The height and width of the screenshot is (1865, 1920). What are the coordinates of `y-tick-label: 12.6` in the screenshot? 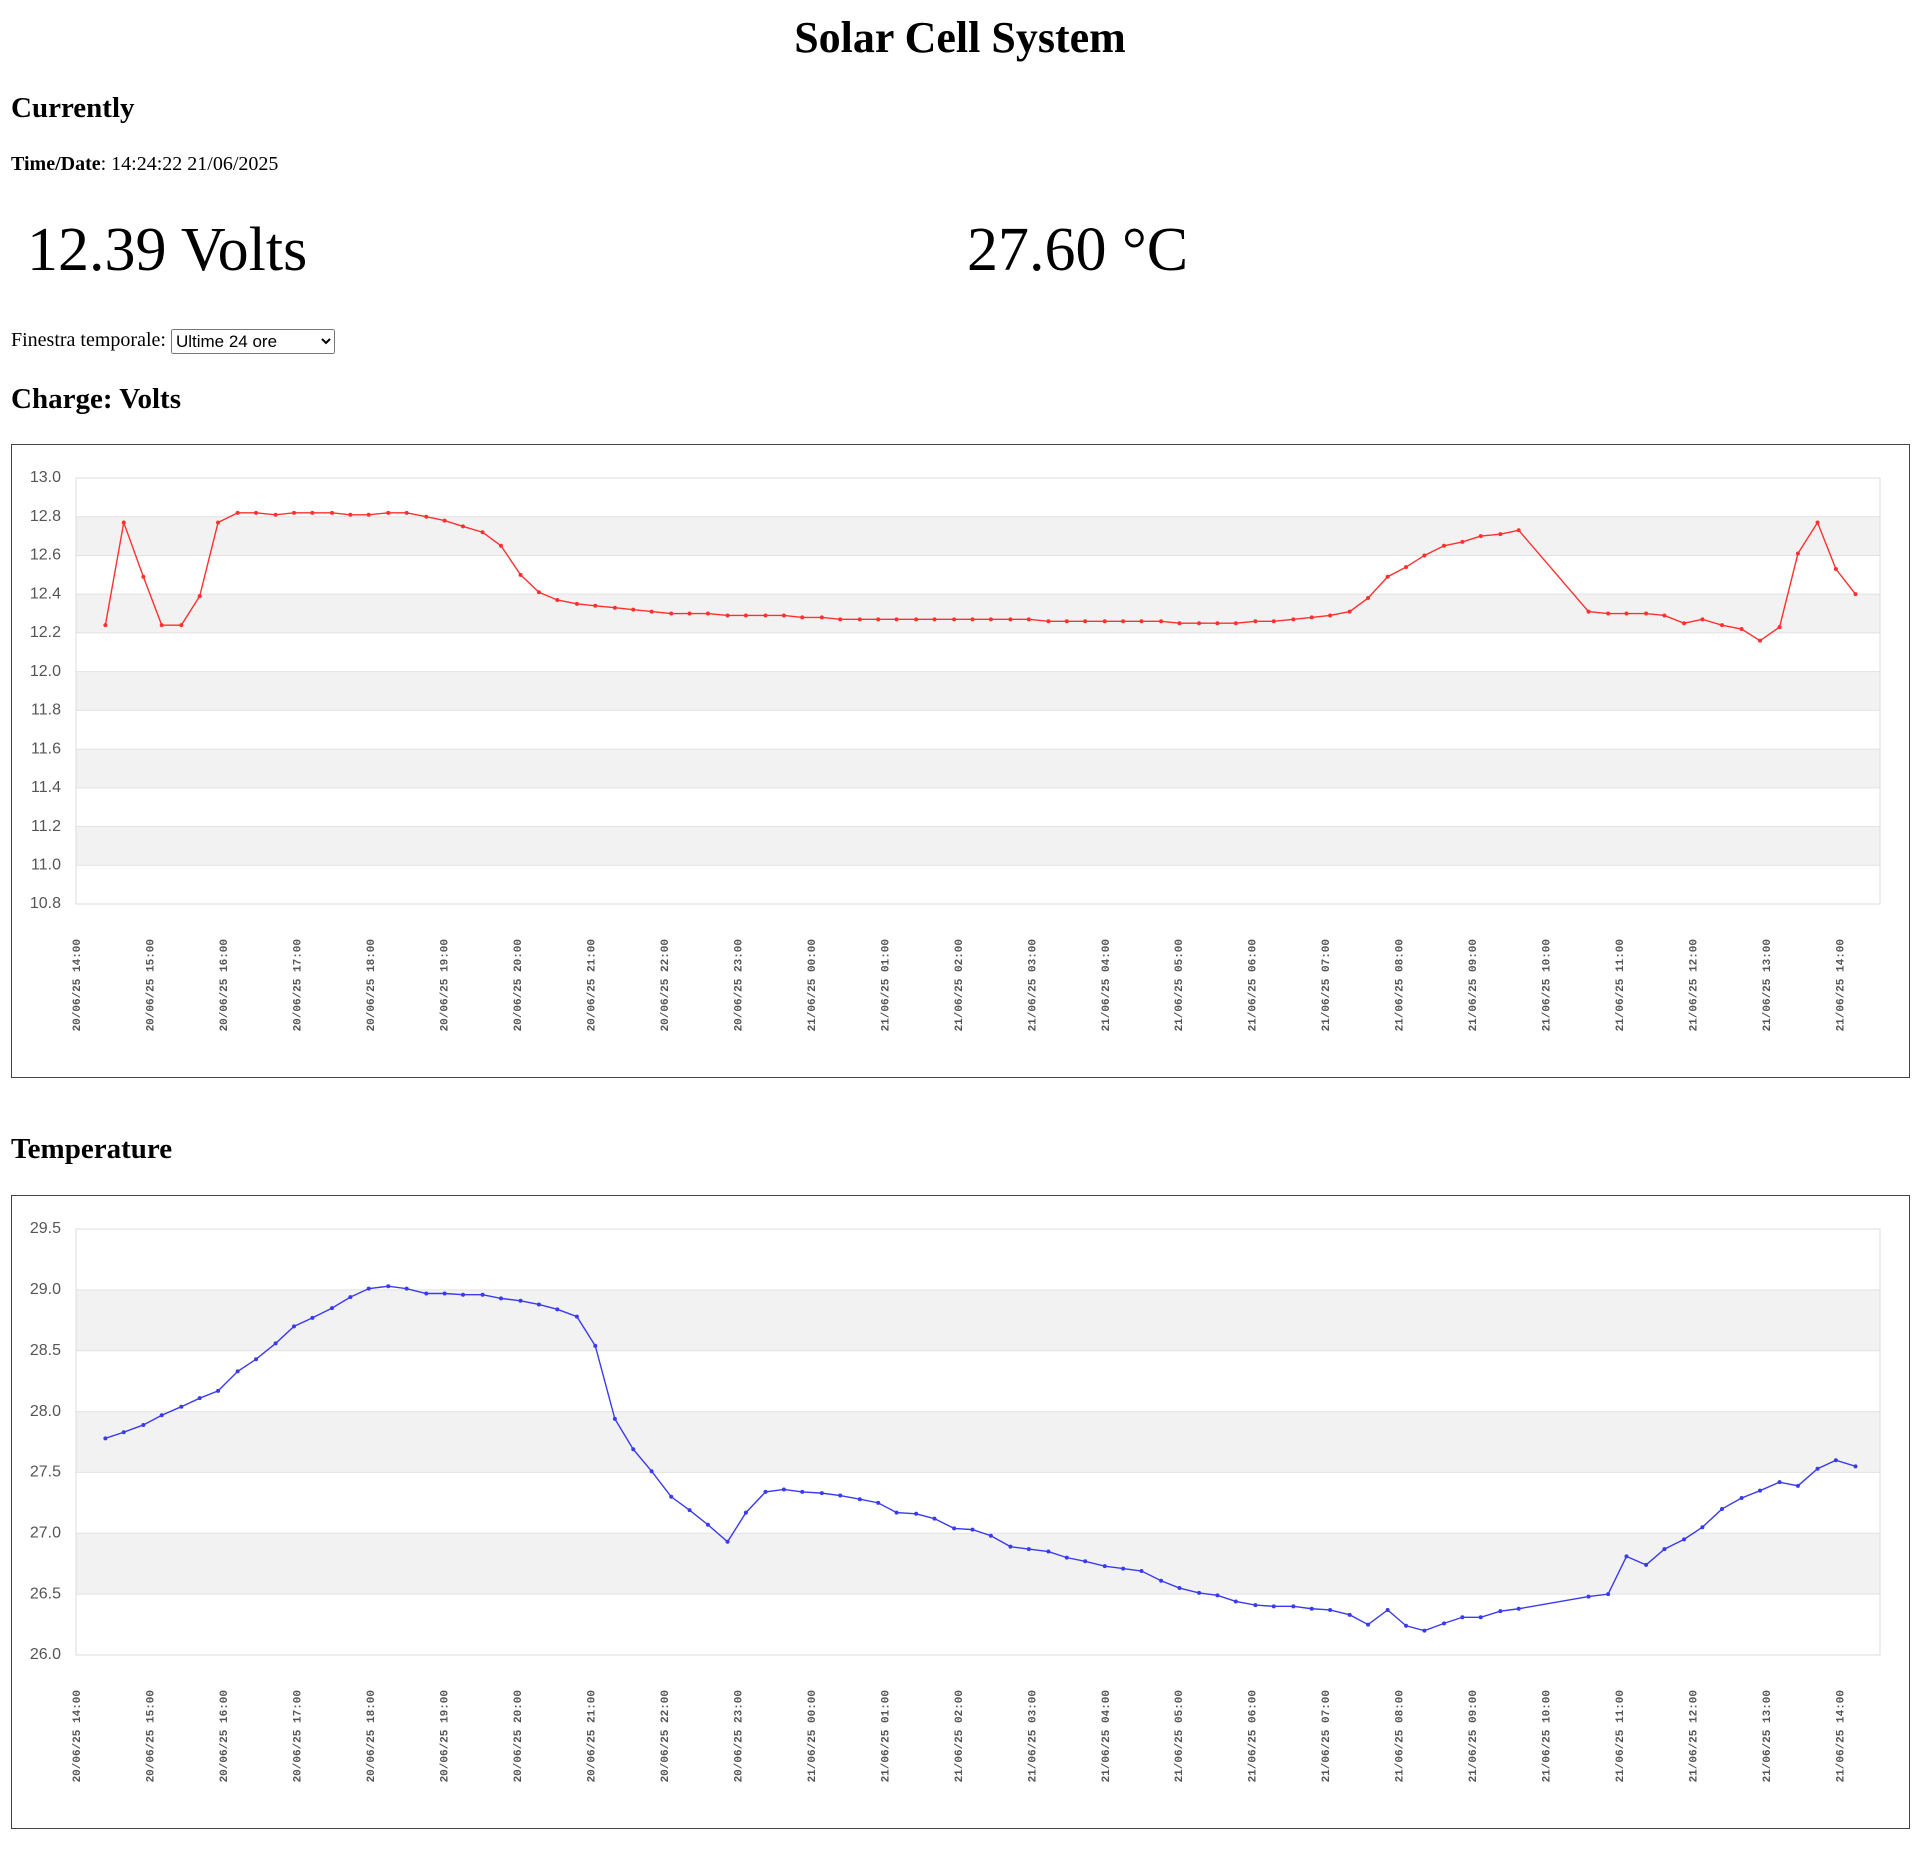 It's located at (45, 555).